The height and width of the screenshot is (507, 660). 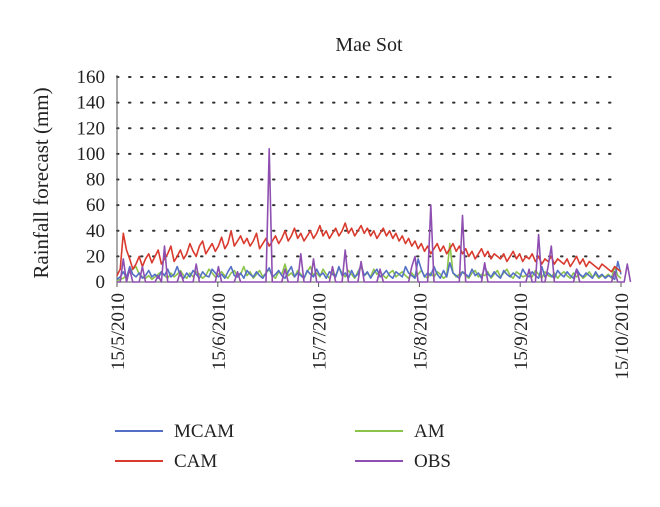 I want to click on legend-label-cam: CAM, so click(x=195, y=461).